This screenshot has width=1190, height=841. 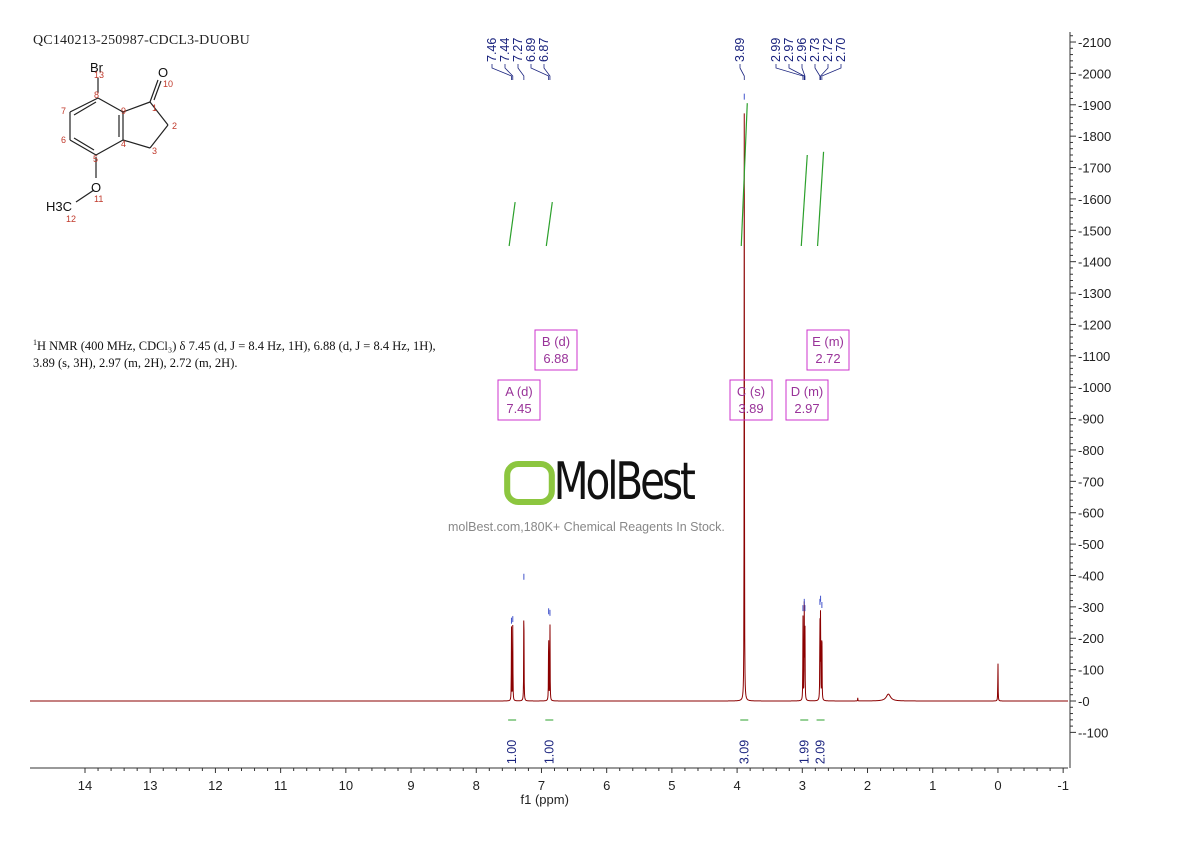 I want to click on y-tick-label: -300, so click(x=1091, y=607).